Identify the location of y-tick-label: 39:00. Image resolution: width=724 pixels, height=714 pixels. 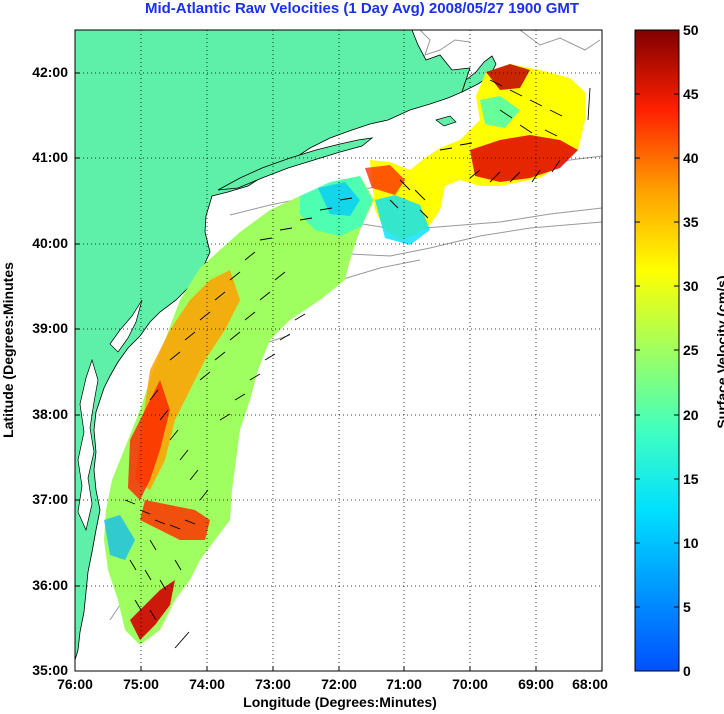
(50, 328).